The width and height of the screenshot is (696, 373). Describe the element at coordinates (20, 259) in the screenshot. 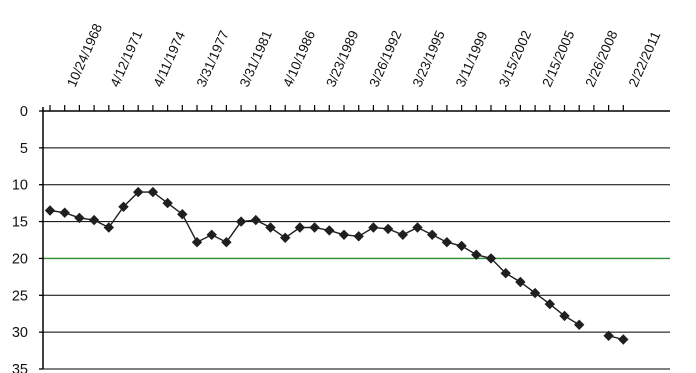

I see `y-tick-label-20: 20` at that location.